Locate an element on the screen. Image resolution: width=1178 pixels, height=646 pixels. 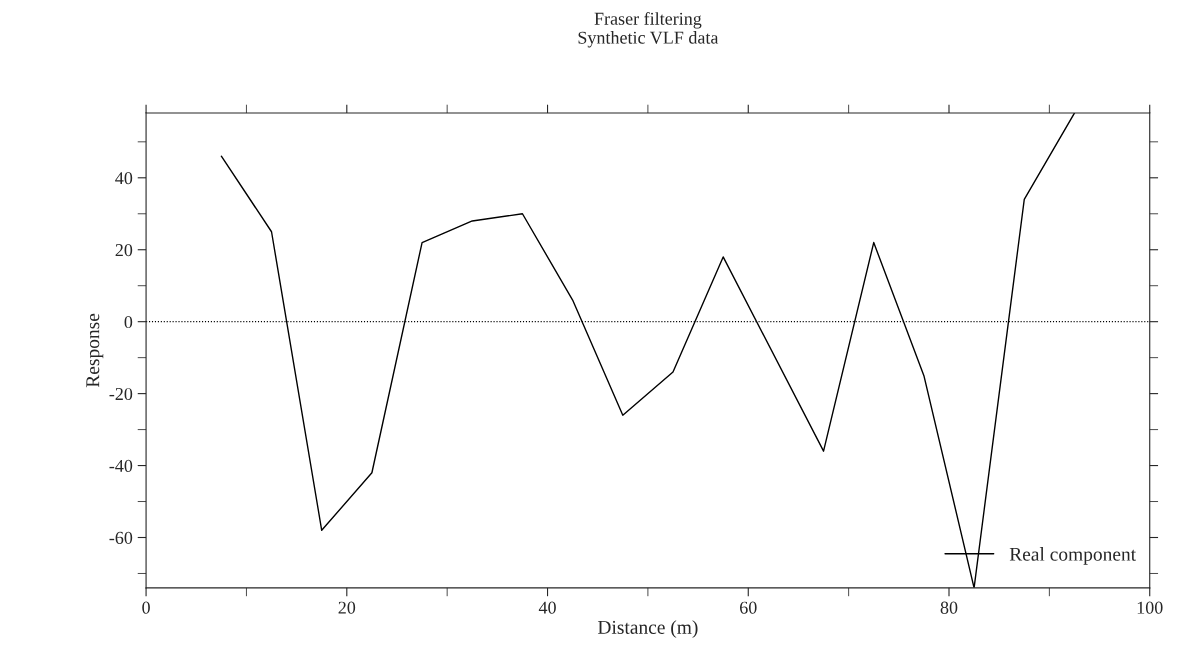
y-tick-label: -60 is located at coordinates (121, 537).